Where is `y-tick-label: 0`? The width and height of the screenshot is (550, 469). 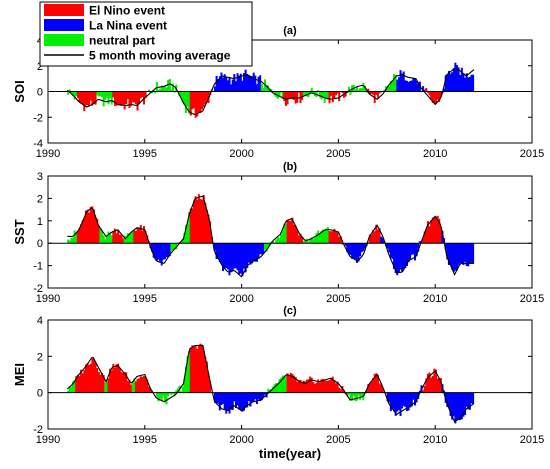
y-tick-label: 0 is located at coordinates (40, 93).